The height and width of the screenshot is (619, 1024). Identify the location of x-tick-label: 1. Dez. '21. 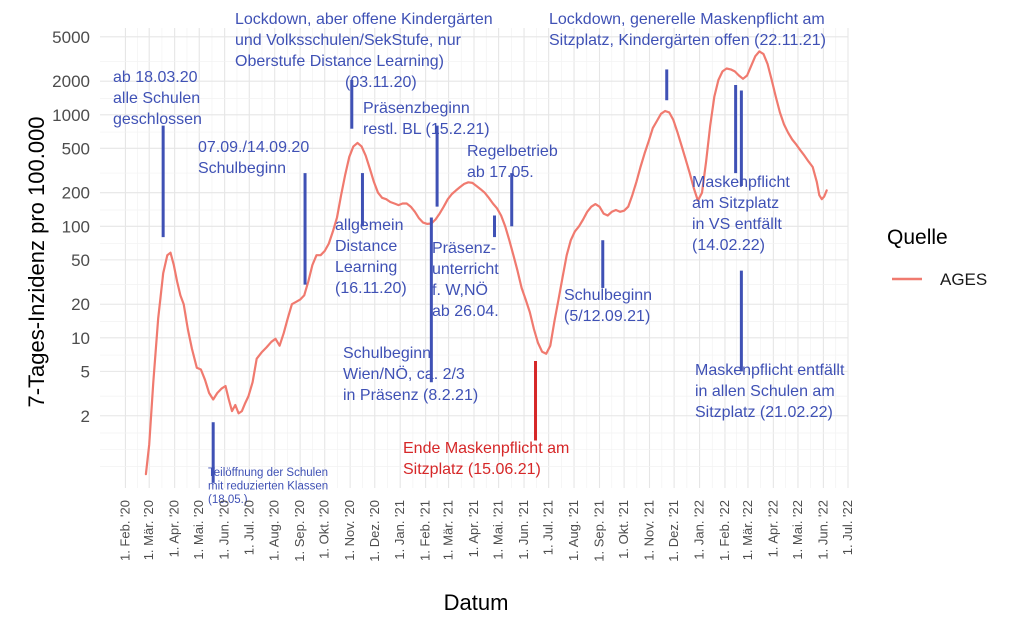
(673, 531).